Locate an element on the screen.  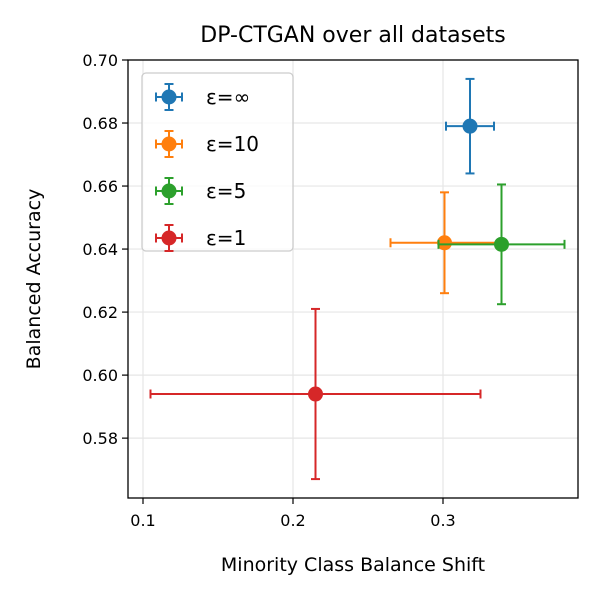
x-tick-label: 0.2 is located at coordinates (292, 520).